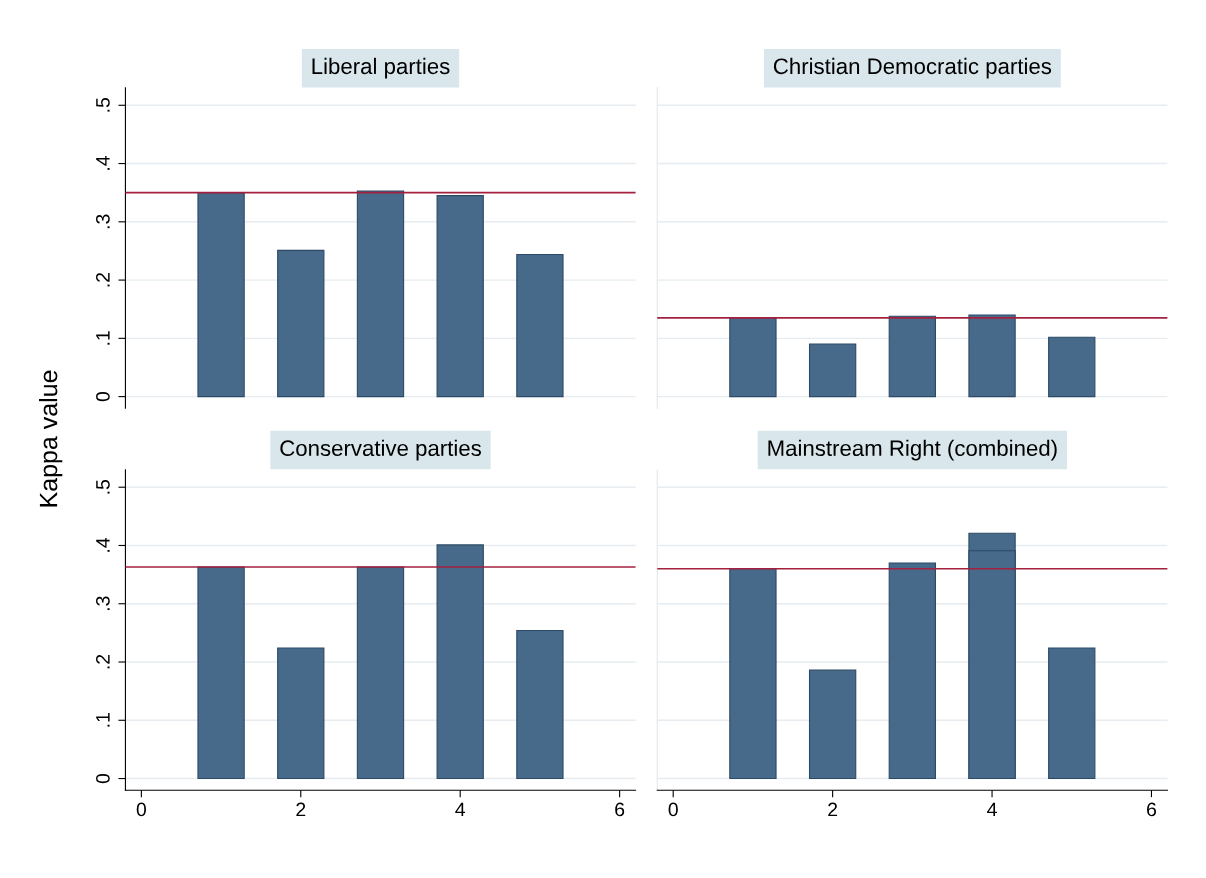 This screenshot has width=1206, height=878. I want to click on chart-title: Conservative parties, so click(380, 450).